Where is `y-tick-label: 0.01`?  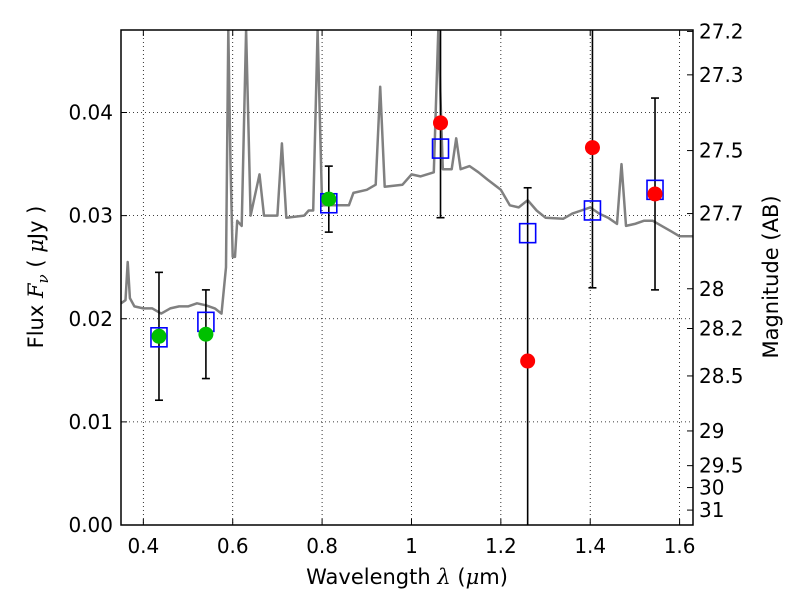 y-tick-label: 0.01 is located at coordinates (90, 422).